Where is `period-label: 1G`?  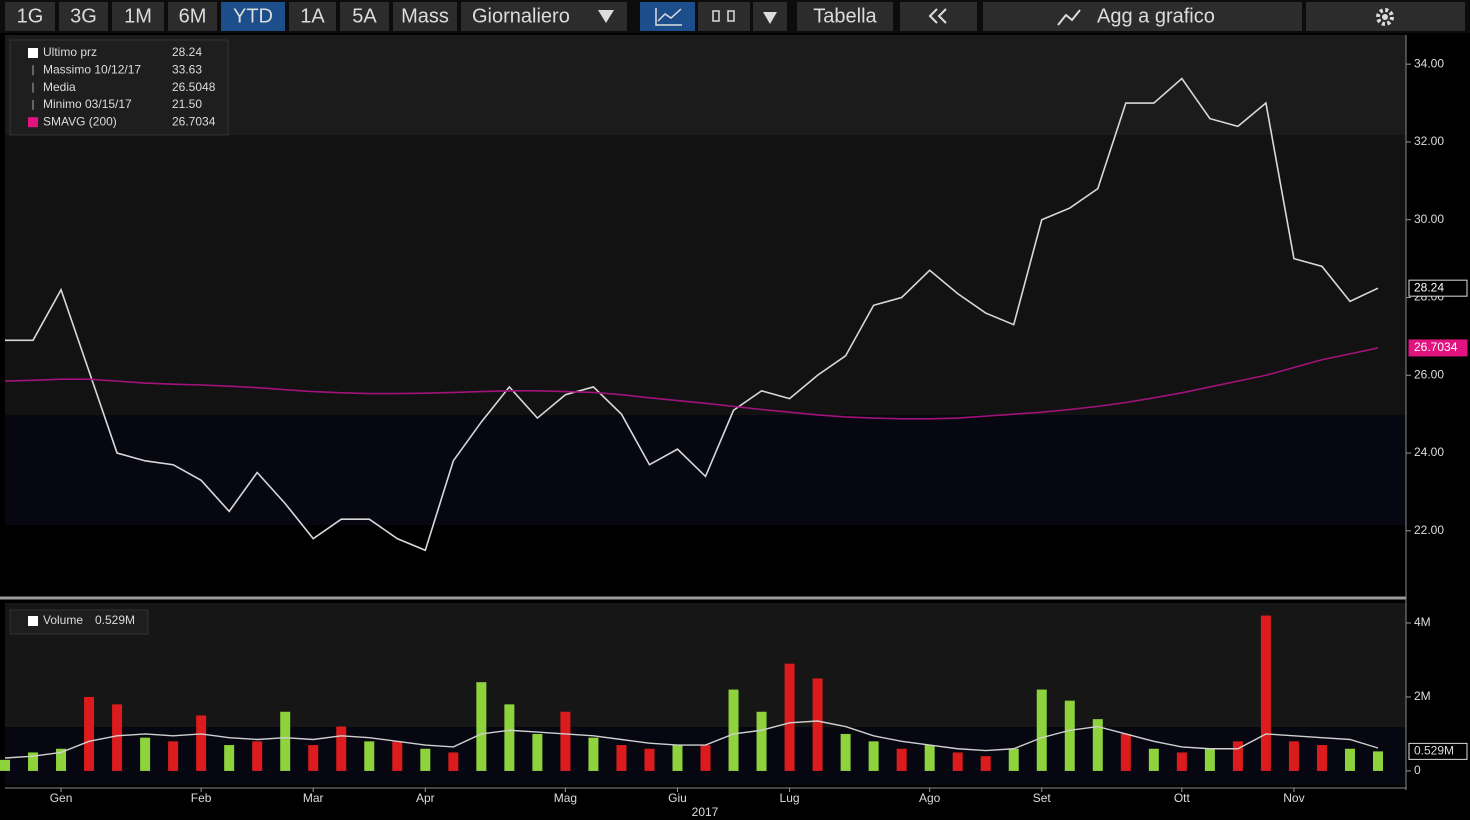 period-label: 1G is located at coordinates (30, 16).